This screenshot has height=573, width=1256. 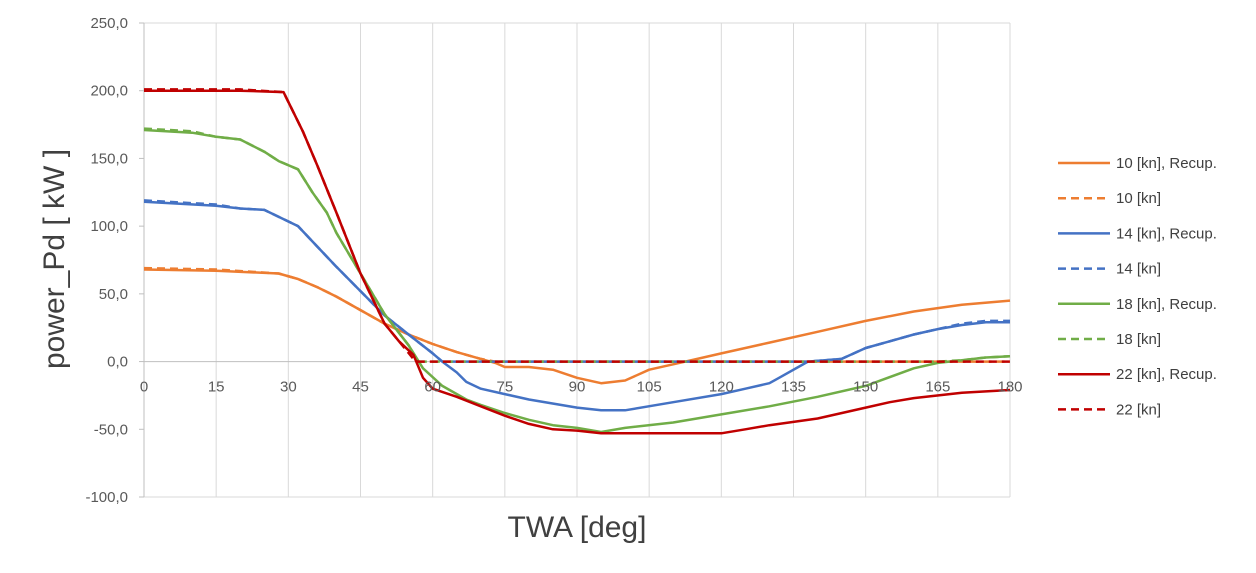 What do you see at coordinates (109, 158) in the screenshot?
I see `y-tick-label-5: 150,0` at bounding box center [109, 158].